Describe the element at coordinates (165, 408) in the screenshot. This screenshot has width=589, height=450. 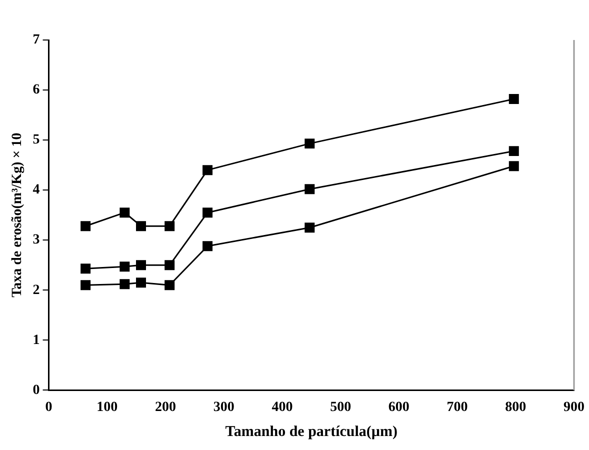
I see `x-tick-label: 200` at that location.